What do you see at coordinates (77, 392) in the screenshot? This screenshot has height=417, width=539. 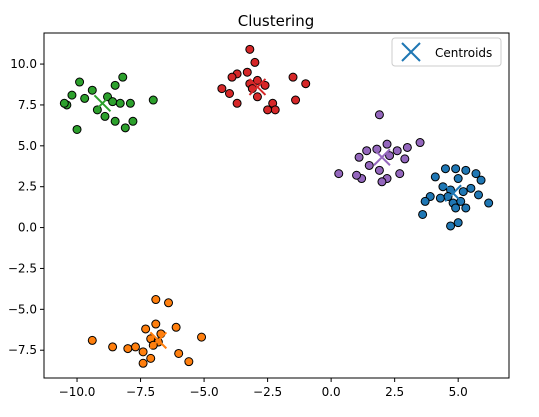 I see `x-tick-label: −10.0` at bounding box center [77, 392].